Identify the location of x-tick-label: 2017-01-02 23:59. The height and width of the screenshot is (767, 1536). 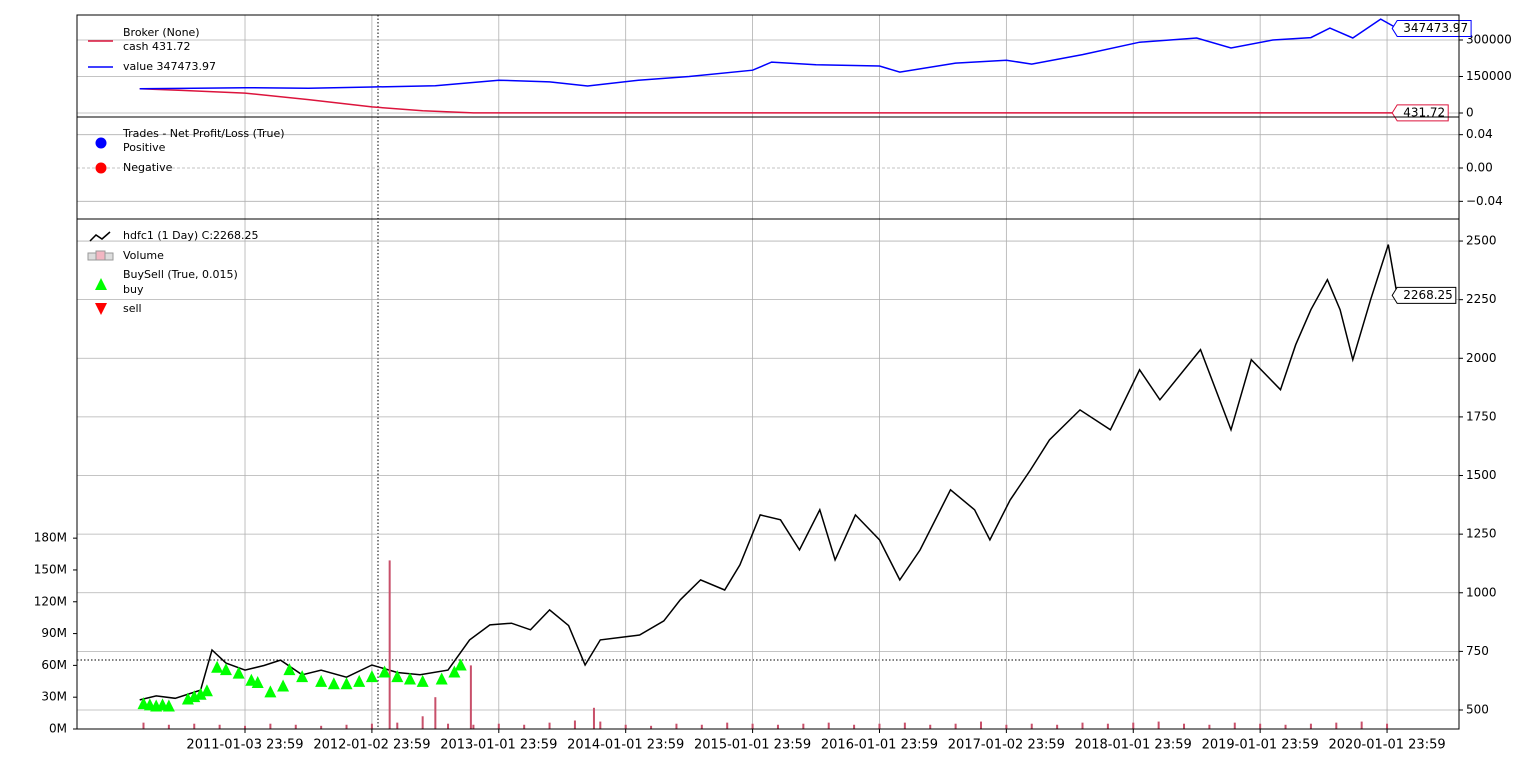
(1006, 745).